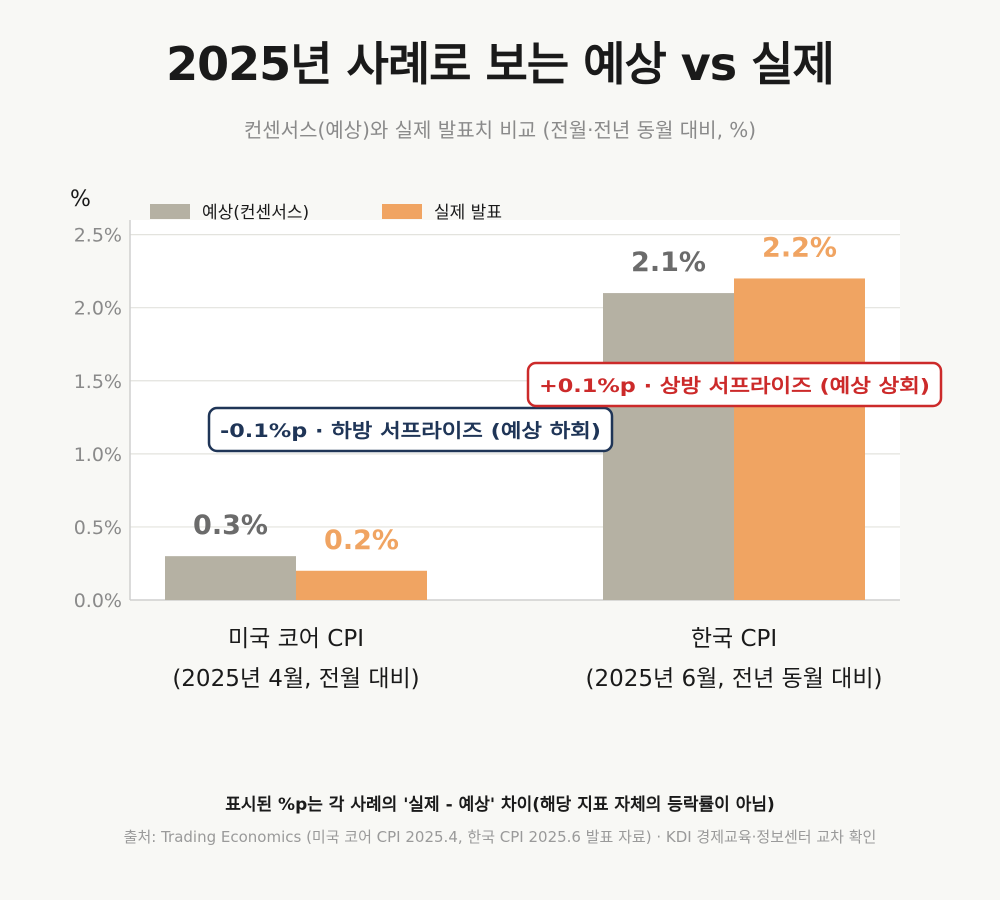 This screenshot has width=1000, height=900. I want to click on y-tick-label: 1.5%, so click(98, 382).